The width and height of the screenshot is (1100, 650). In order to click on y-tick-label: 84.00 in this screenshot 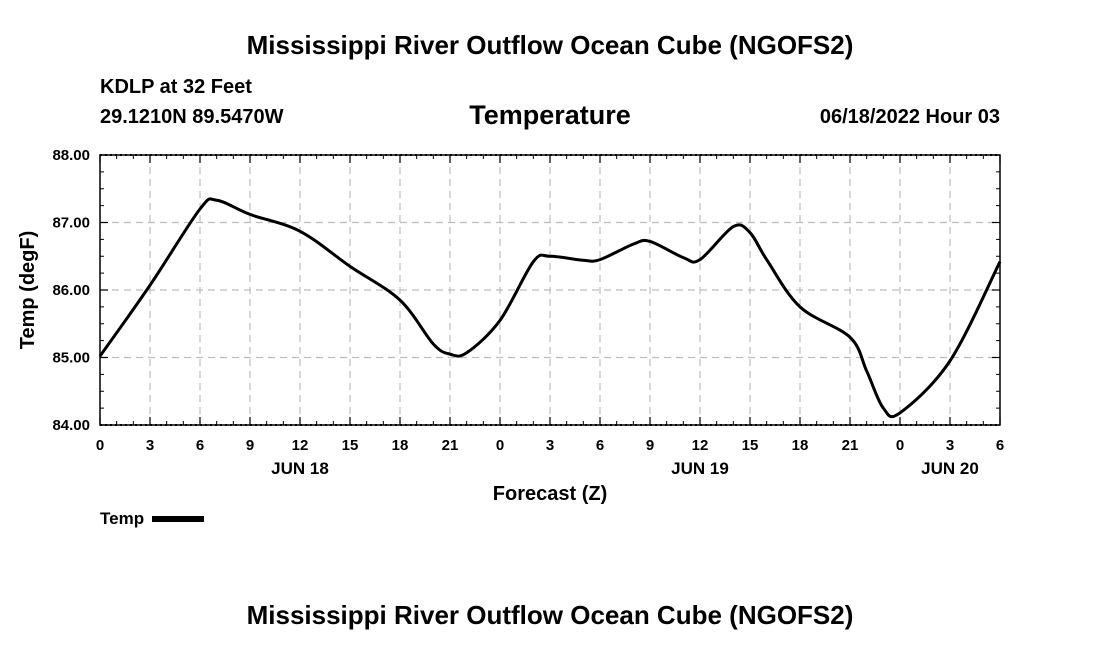, I will do `click(71, 425)`.